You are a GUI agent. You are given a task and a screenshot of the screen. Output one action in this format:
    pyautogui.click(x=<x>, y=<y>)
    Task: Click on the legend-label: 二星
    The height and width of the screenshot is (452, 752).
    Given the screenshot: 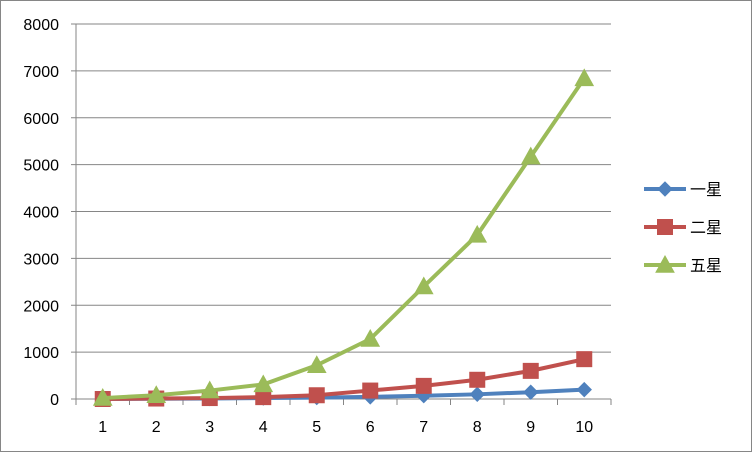 What is the action you would take?
    pyautogui.click(x=706, y=227)
    